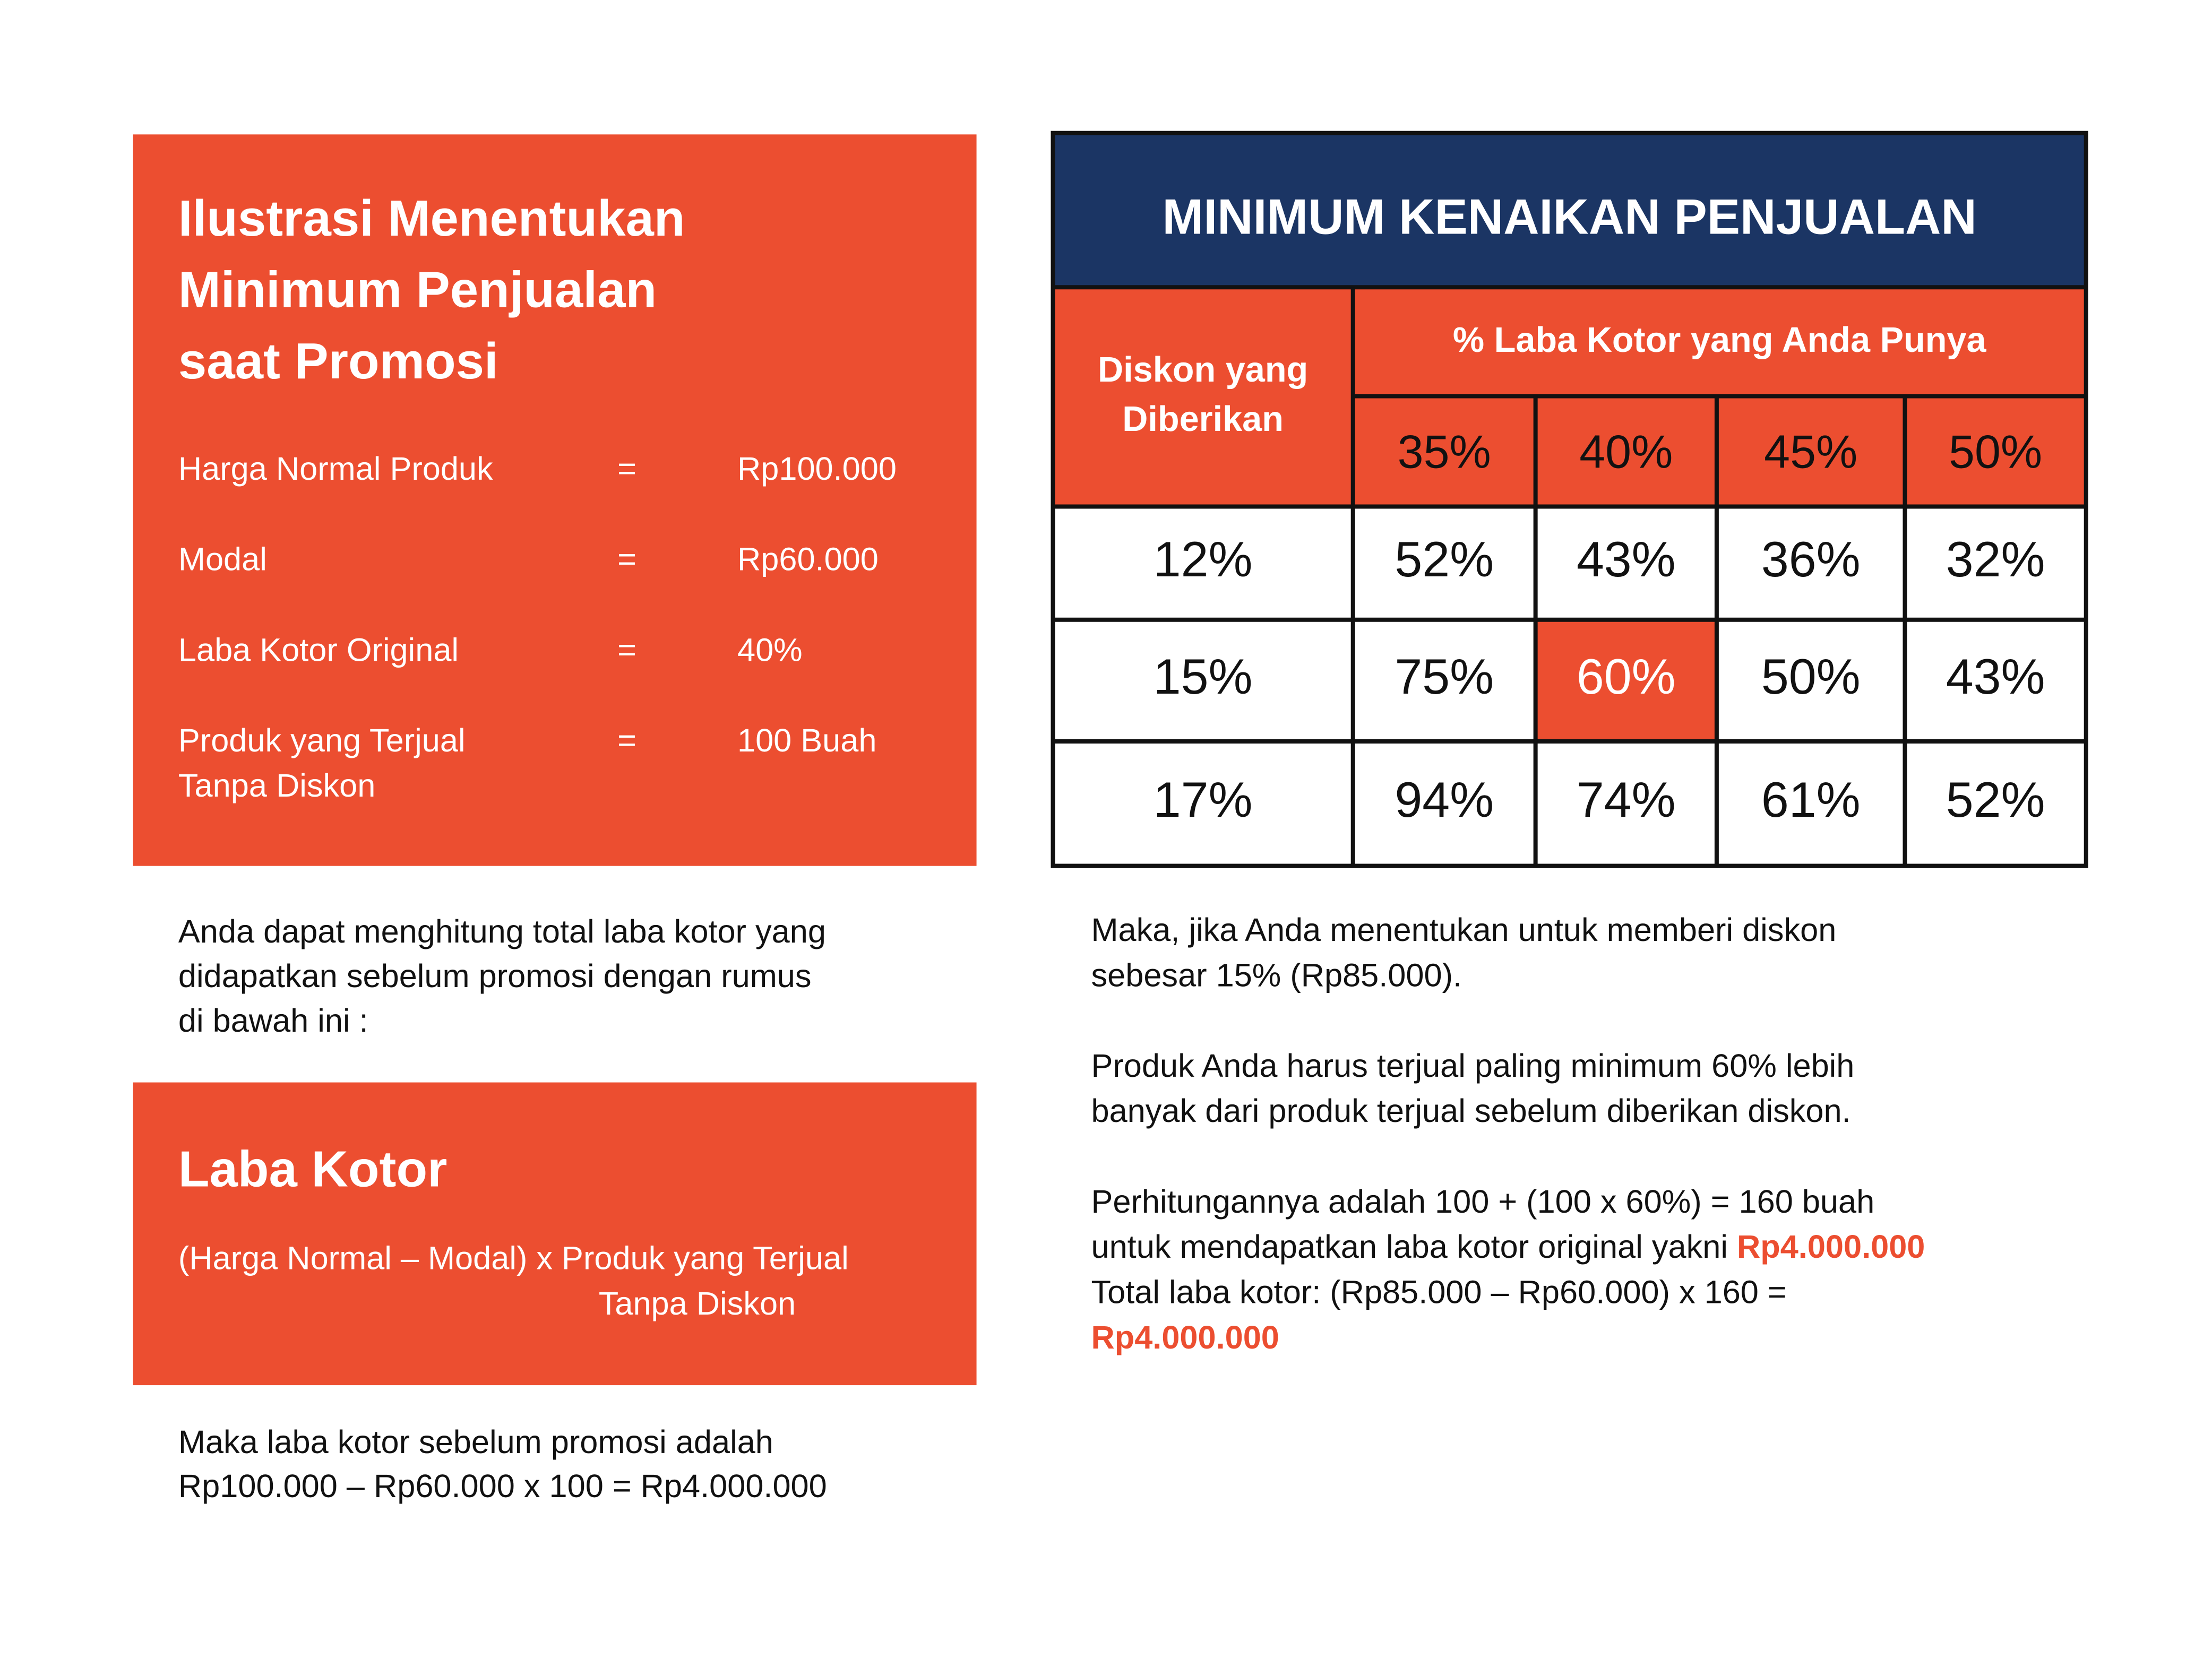  I want to click on card-title: Ilustrasi Menentukan, so click(432, 218).